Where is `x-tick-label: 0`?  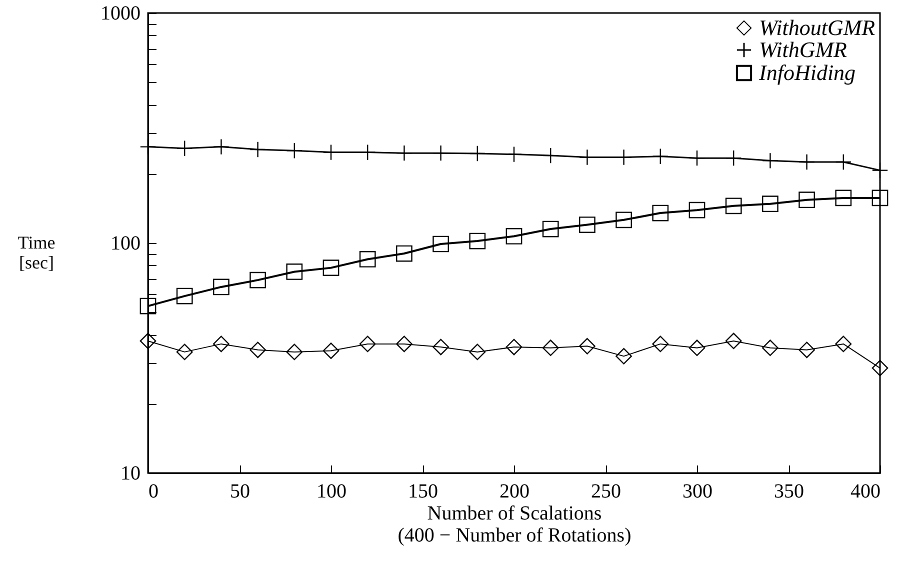 x-tick-label: 0 is located at coordinates (153, 491).